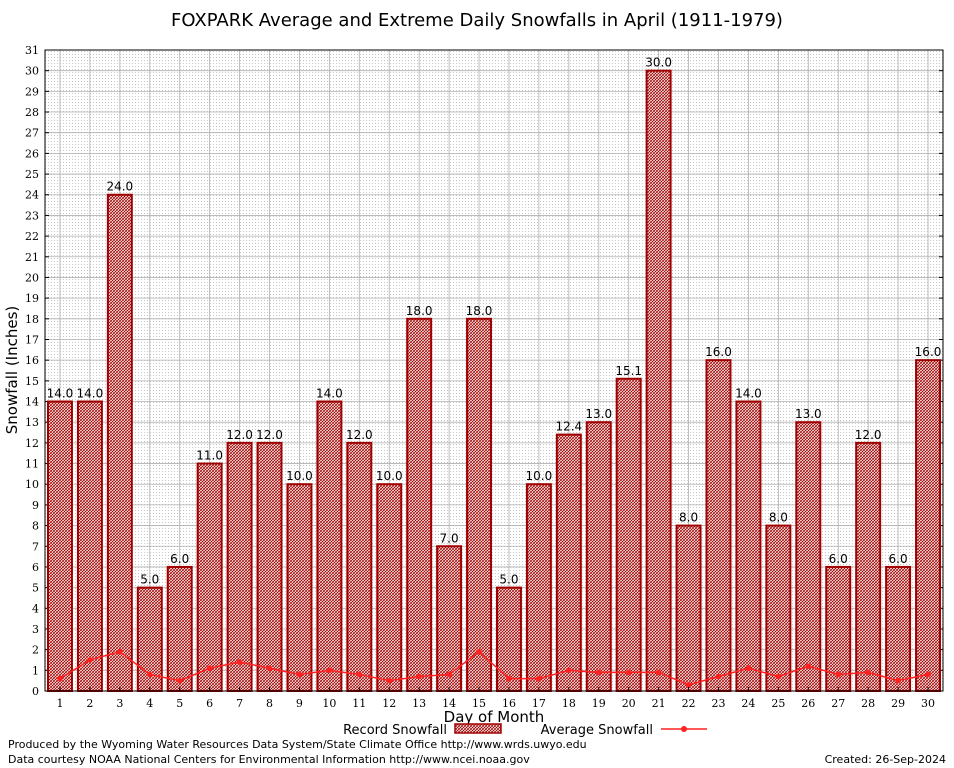 The width and height of the screenshot is (954, 768). What do you see at coordinates (599, 703) in the screenshot?
I see `x-tick-label: 19` at bounding box center [599, 703].